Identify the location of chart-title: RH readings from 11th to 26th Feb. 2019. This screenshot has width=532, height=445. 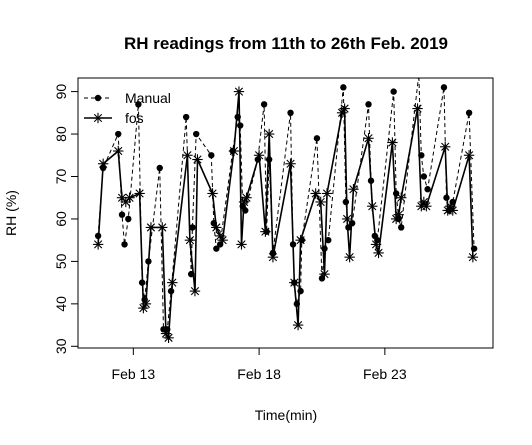
(286, 43).